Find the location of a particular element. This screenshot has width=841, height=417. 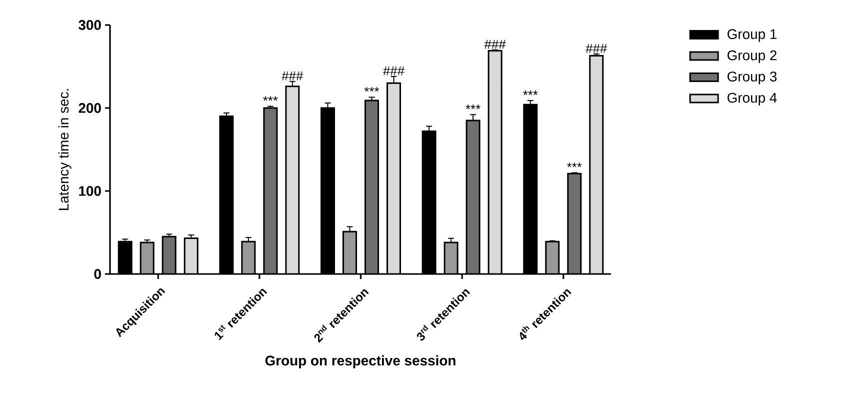

legend-label: Group 4 is located at coordinates (752, 99).